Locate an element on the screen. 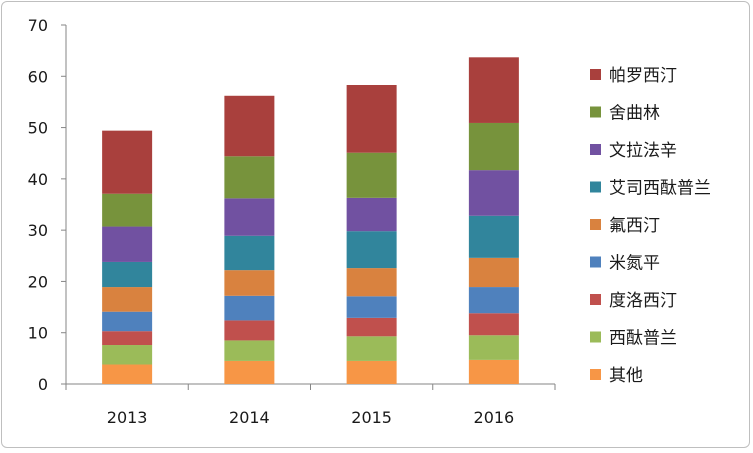 Image resolution: width=753 pixels, height=453 pixels. legend-label: 氟西汀 is located at coordinates (634, 226).